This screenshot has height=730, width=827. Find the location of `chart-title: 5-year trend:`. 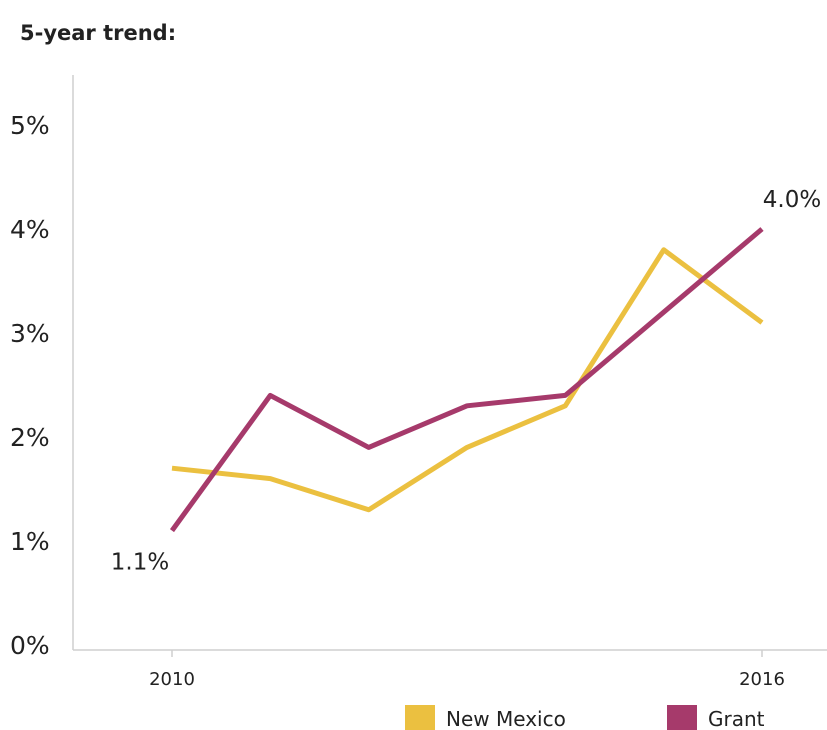

chart-title: 5-year trend: is located at coordinates (98, 33).